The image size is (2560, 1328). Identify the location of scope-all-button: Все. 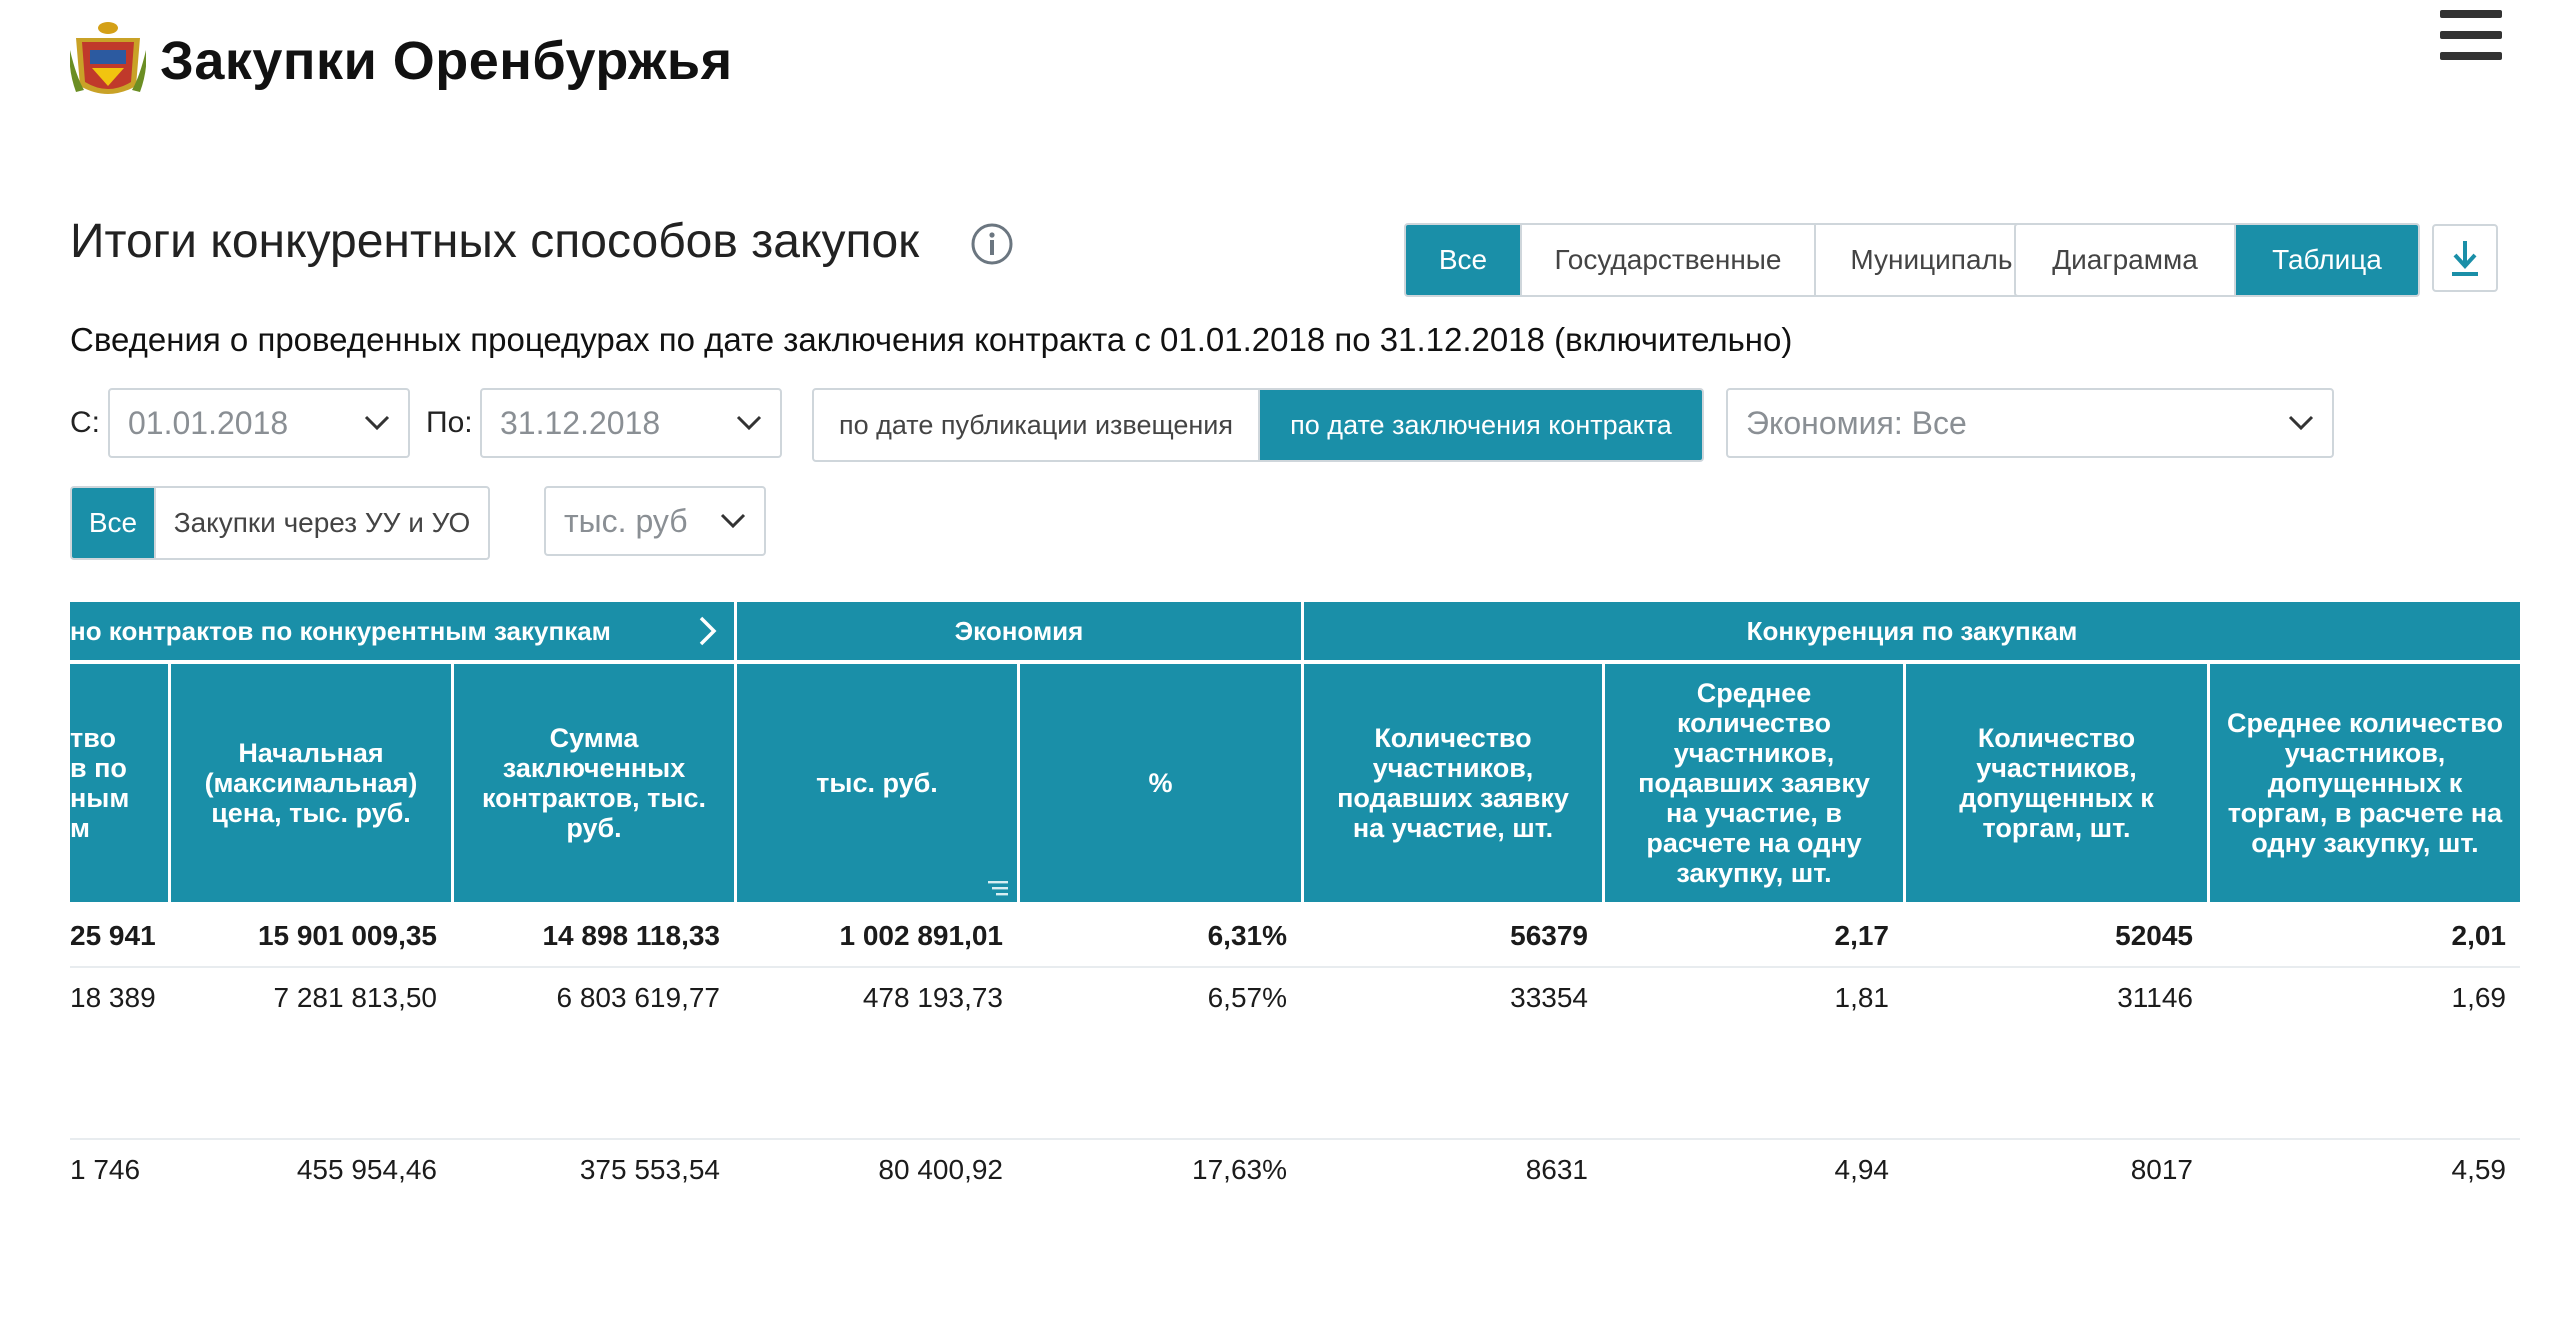
(114, 523).